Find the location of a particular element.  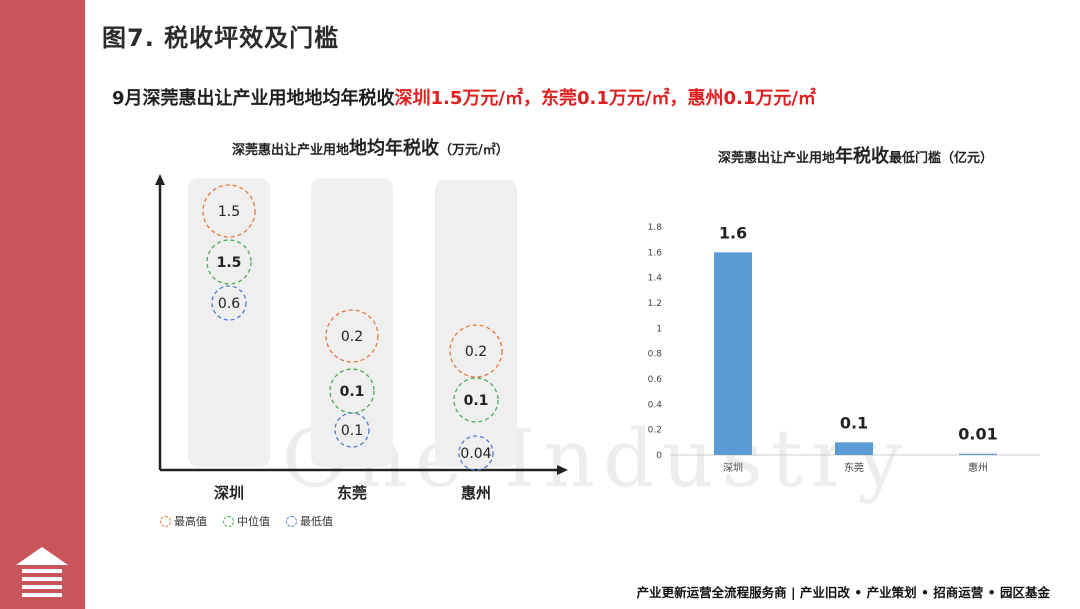

company-logo-icon is located at coordinates (42, 572).